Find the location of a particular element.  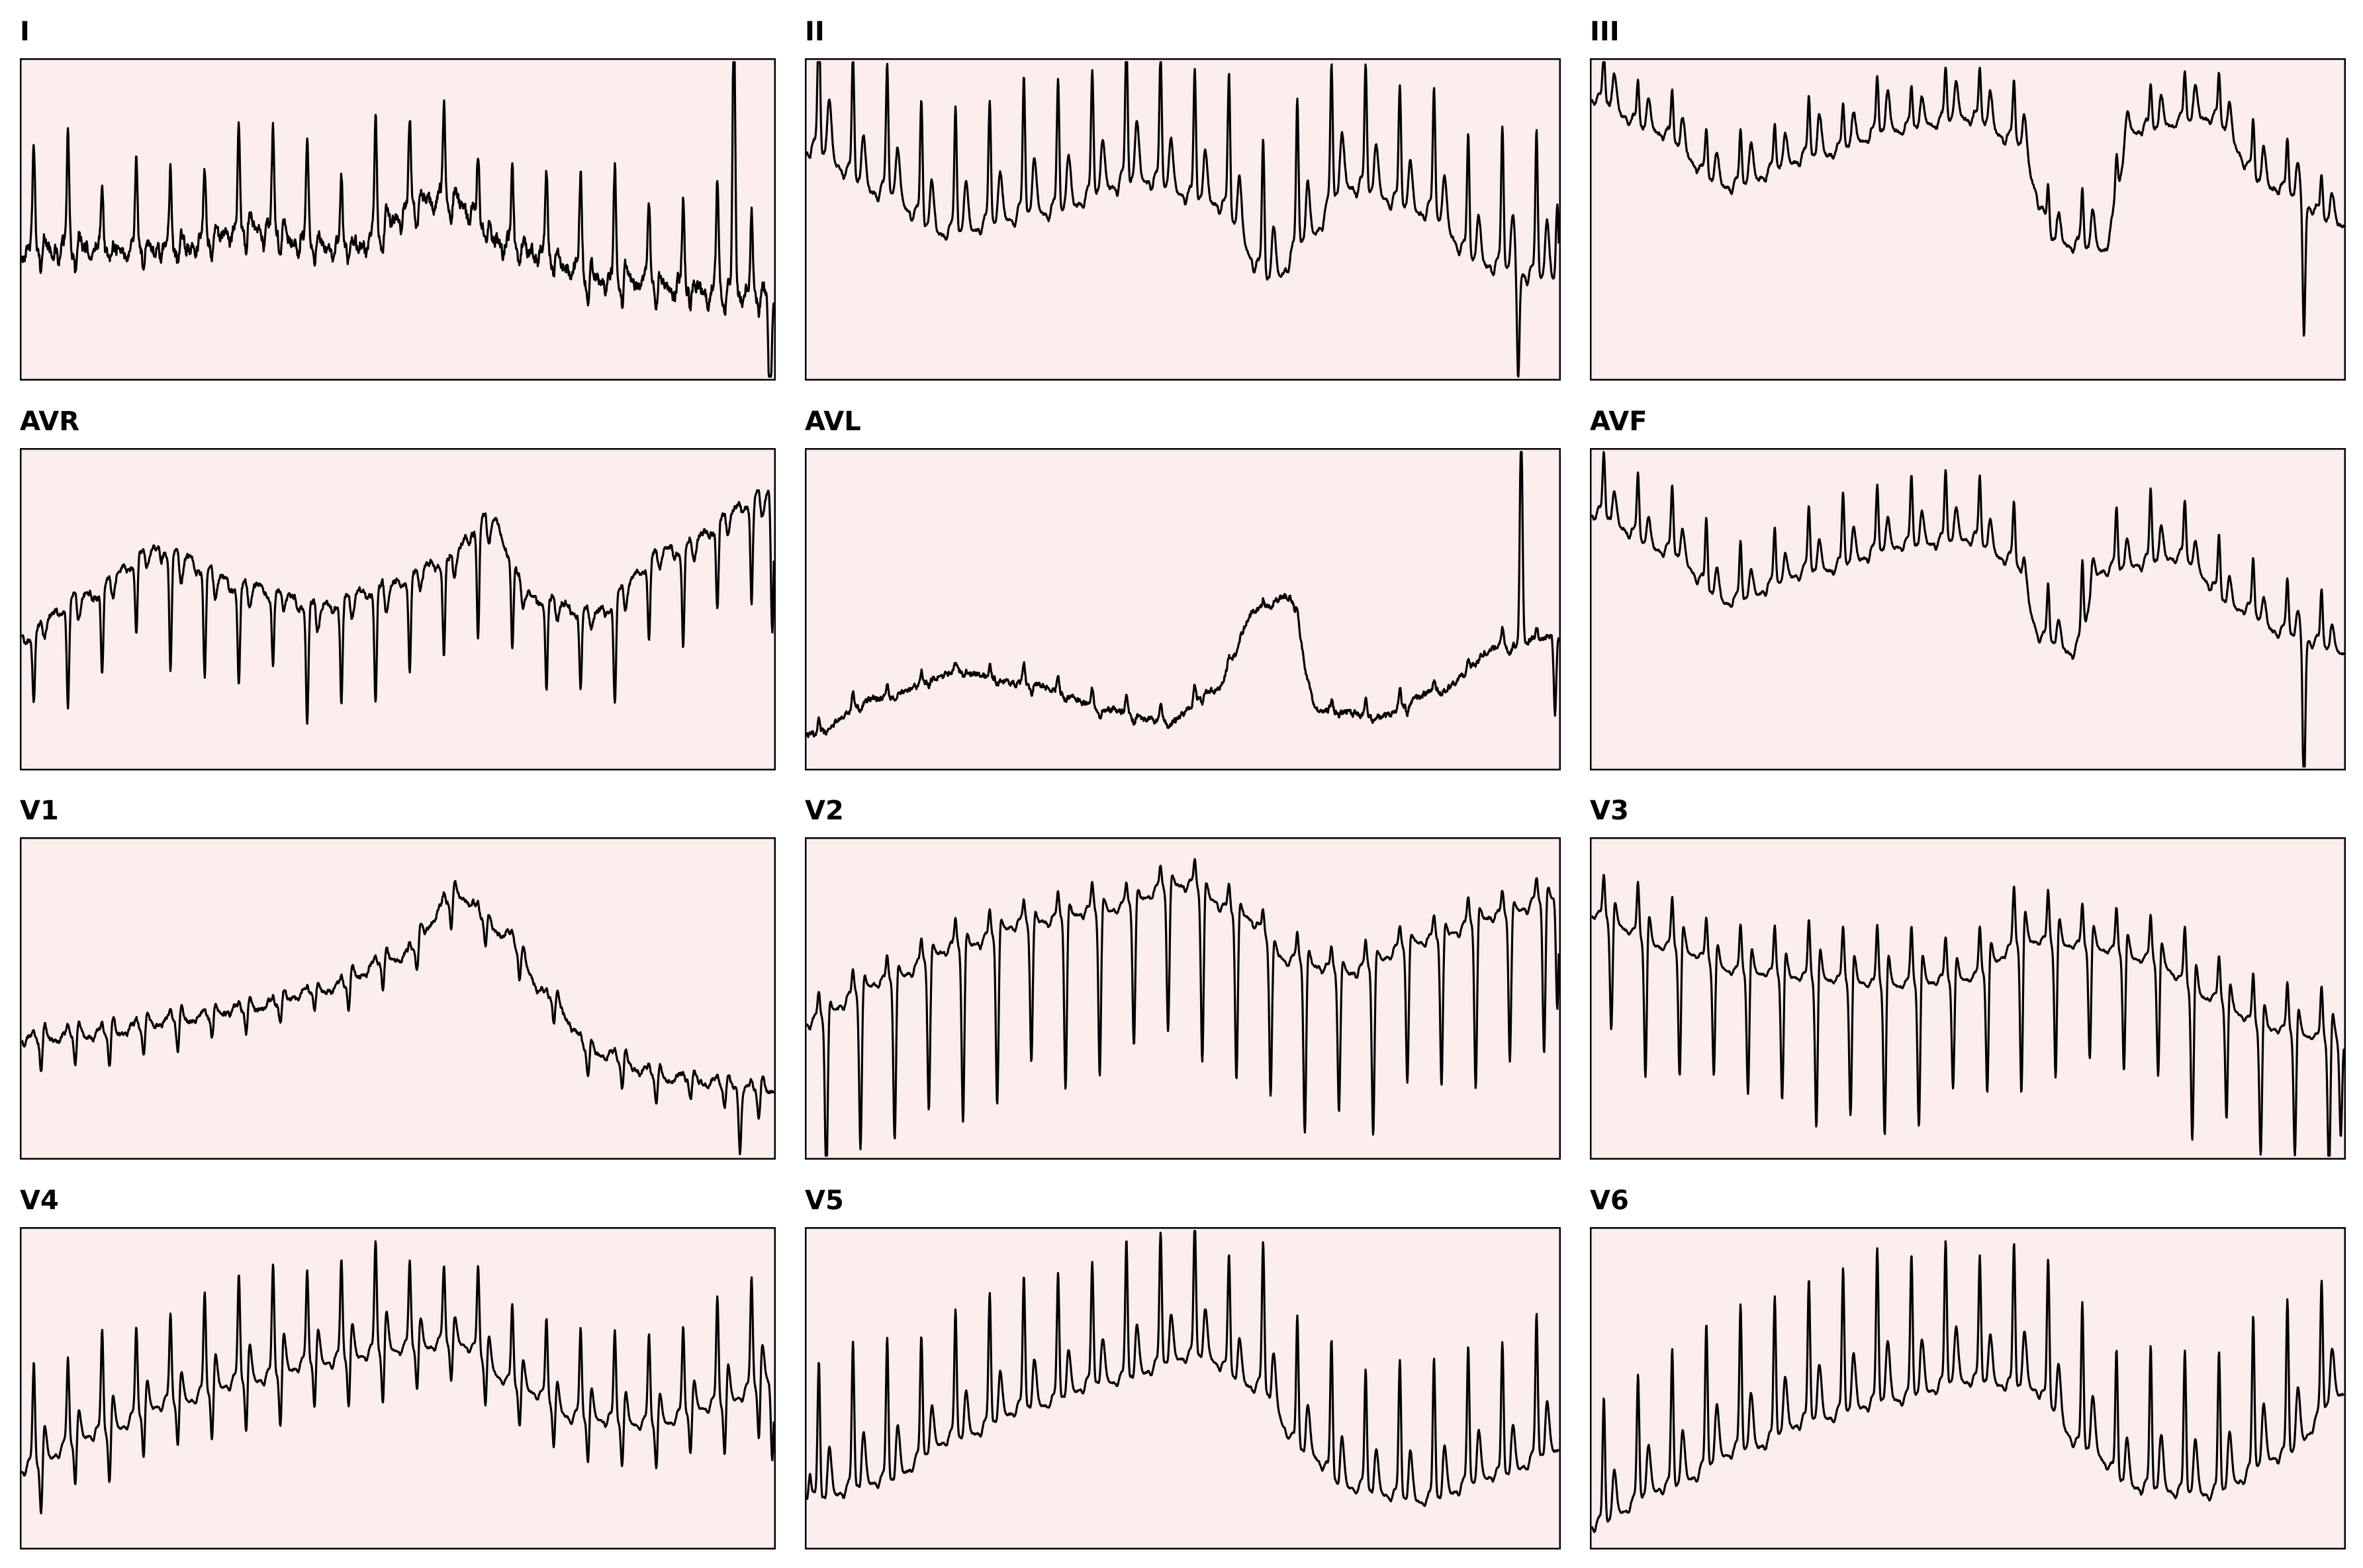

lead-plot-avr is located at coordinates (398, 609).